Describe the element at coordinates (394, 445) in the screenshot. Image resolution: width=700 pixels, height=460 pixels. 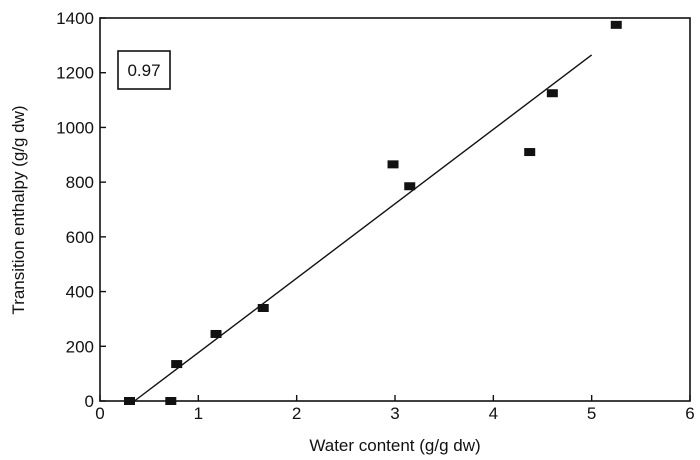
I see `x-axis-title: Water content (g/g dw)` at that location.